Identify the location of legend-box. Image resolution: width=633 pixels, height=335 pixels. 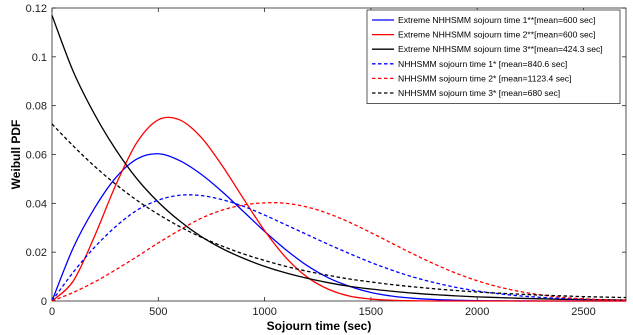
(493, 56).